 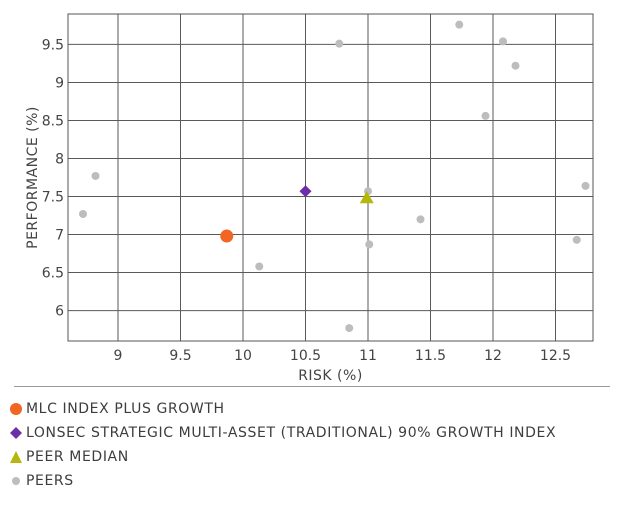 What do you see at coordinates (59, 236) in the screenshot?
I see `y-tick-label: 7` at bounding box center [59, 236].